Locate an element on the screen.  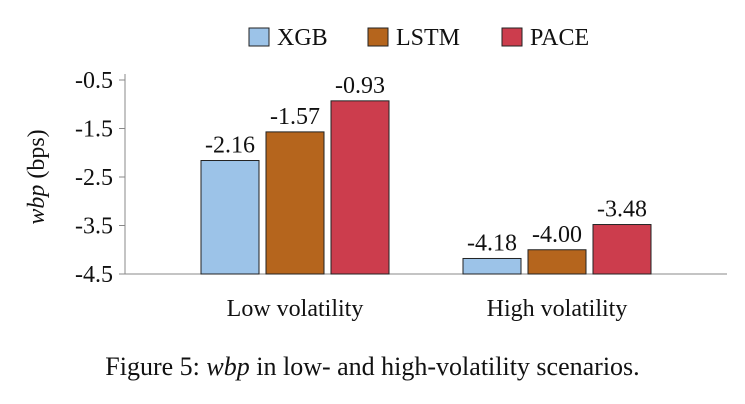
bar-pace-high is located at coordinates (622, 249).